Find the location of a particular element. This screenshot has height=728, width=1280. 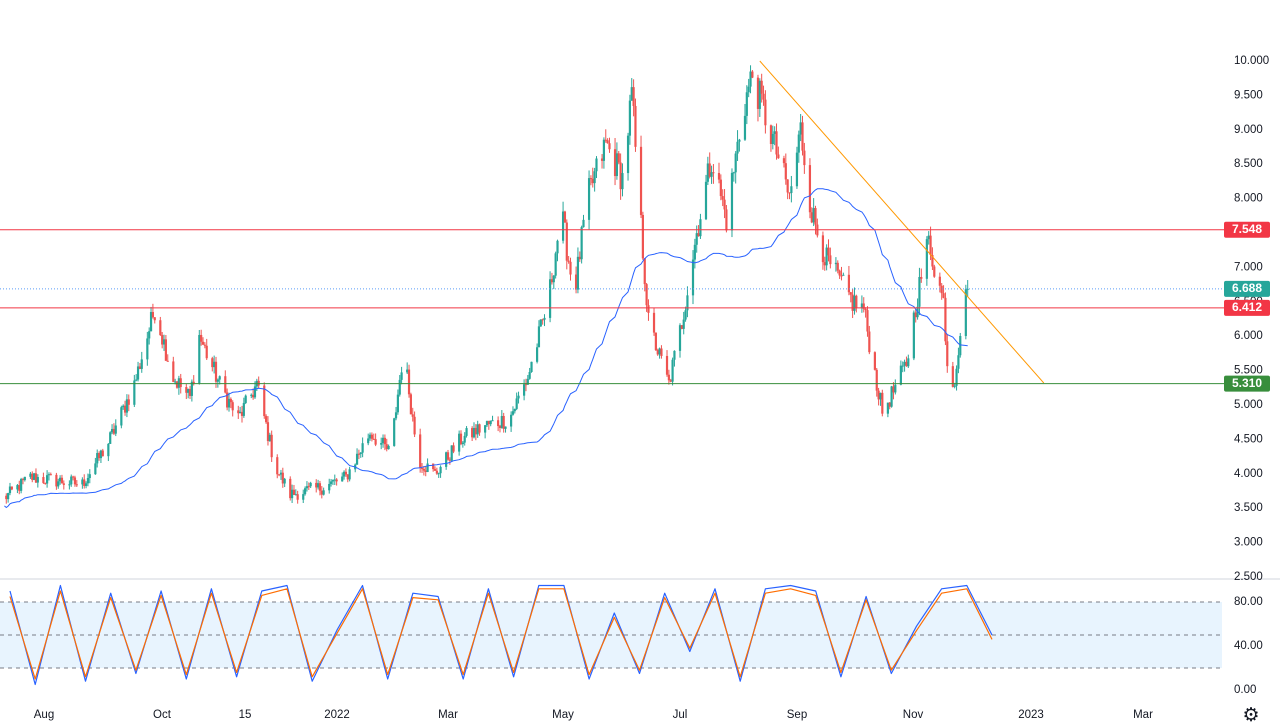

price-level-label: 5.310 is located at coordinates (1247, 383).